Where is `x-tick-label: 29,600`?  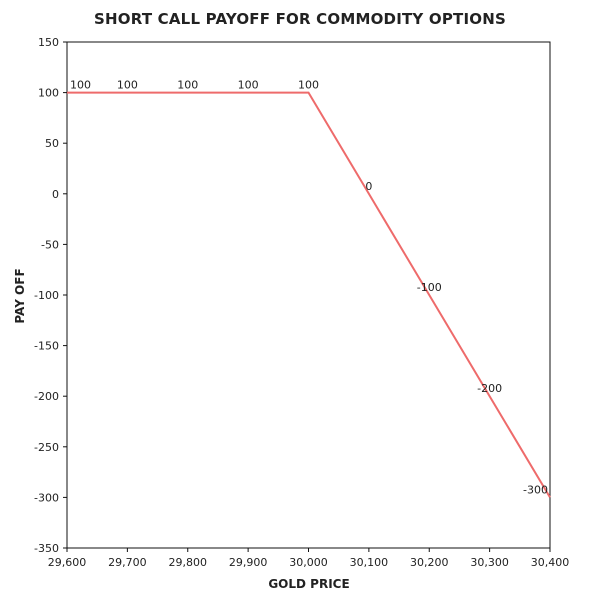
x-tick-label: 29,600 is located at coordinates (67, 562).